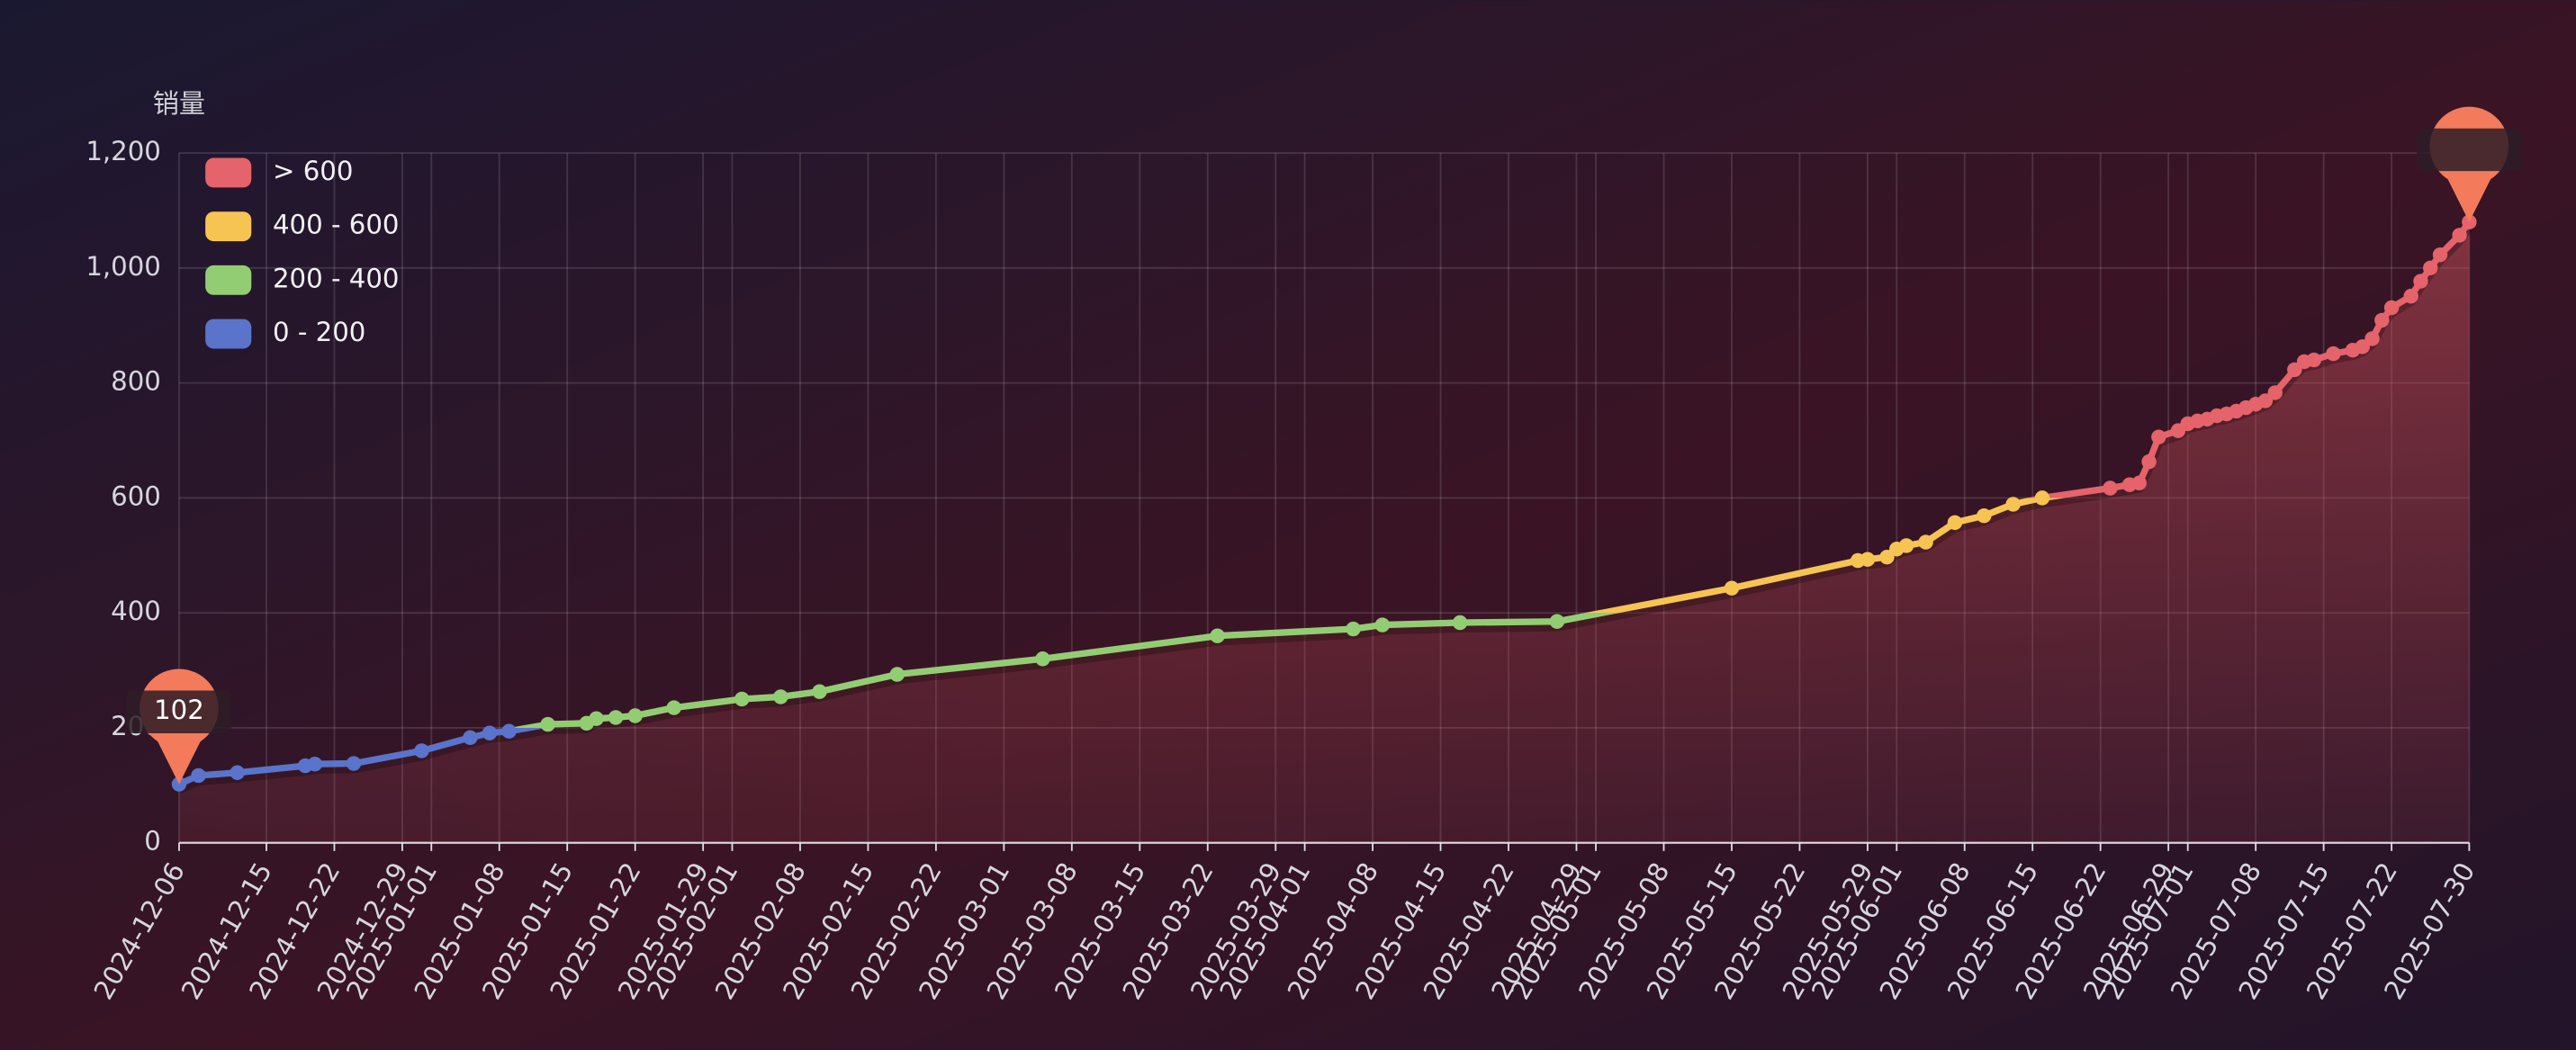  I want to click on y-tick-label: 1,000, so click(123, 266).